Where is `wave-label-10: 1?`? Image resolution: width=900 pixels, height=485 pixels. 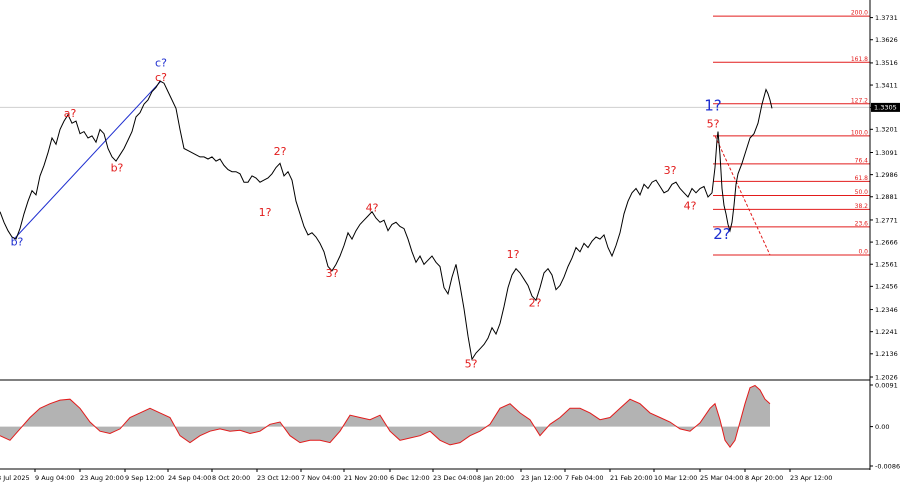
wave-label-10: 1? is located at coordinates (513, 254).